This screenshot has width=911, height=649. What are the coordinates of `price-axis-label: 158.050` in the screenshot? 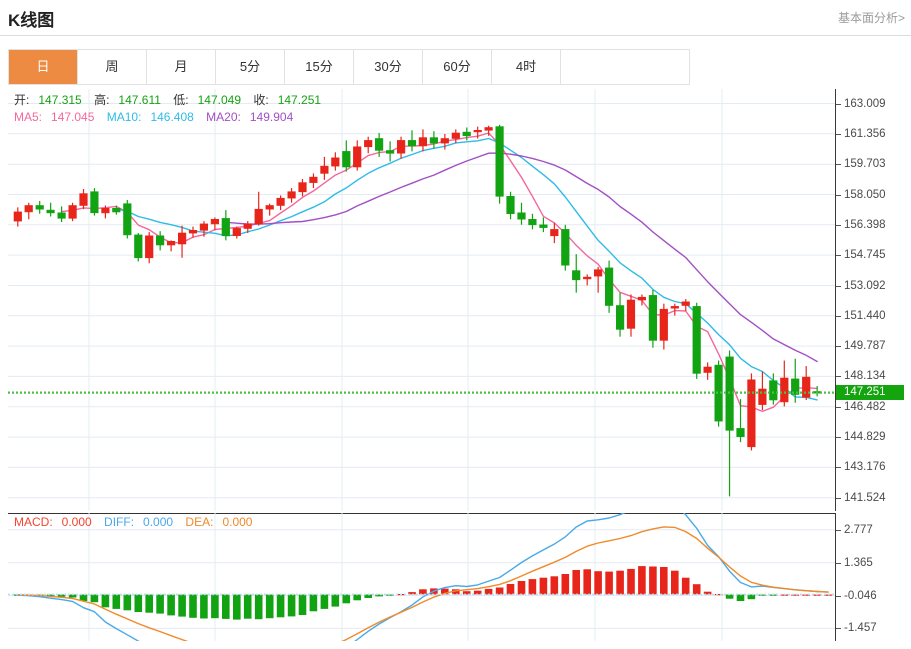 It's located at (865, 194).